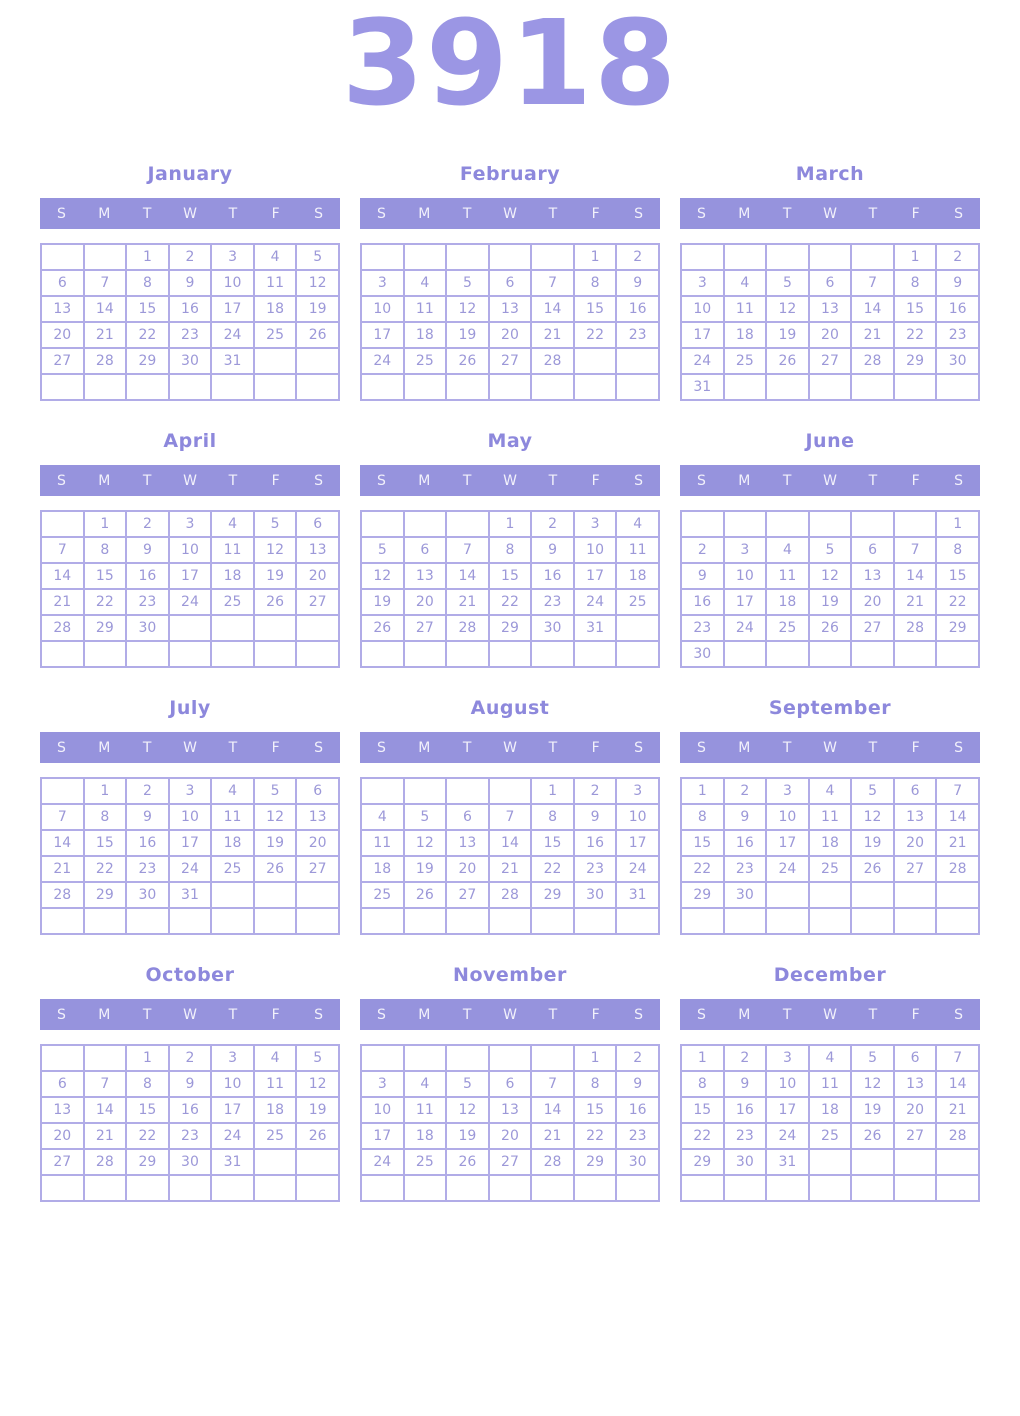  What do you see at coordinates (105, 283) in the screenshot?
I see `day-cell: 7` at bounding box center [105, 283].